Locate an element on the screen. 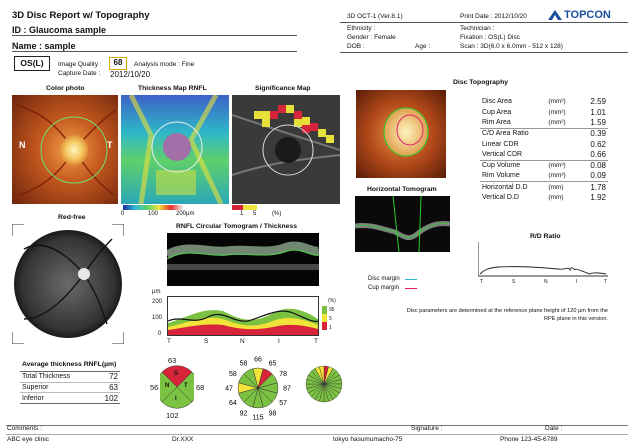 The image size is (639, 446). avg-thickness-table: Total Thickness 72 Superior 63 Inferior 102 is located at coordinates (70, 387).